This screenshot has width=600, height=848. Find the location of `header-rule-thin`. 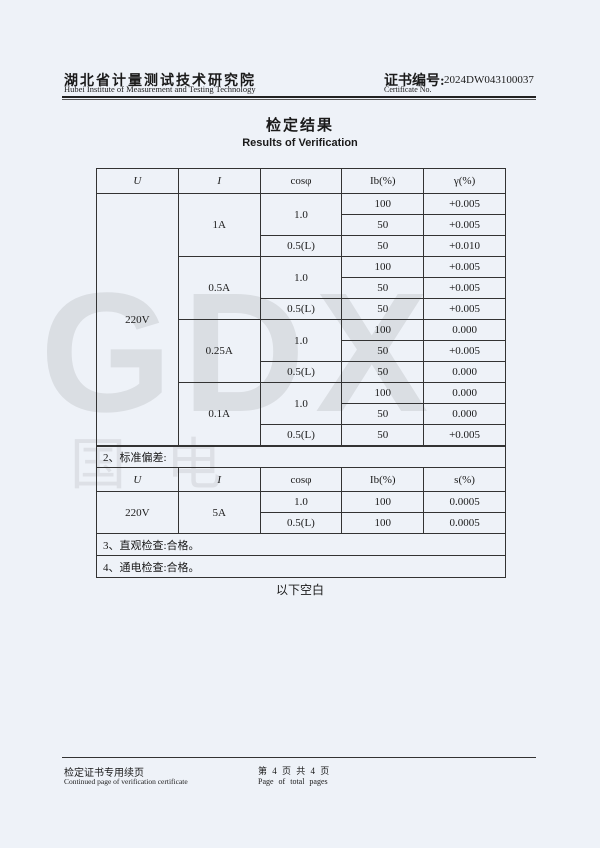

header-rule-thin is located at coordinates (299, 99).